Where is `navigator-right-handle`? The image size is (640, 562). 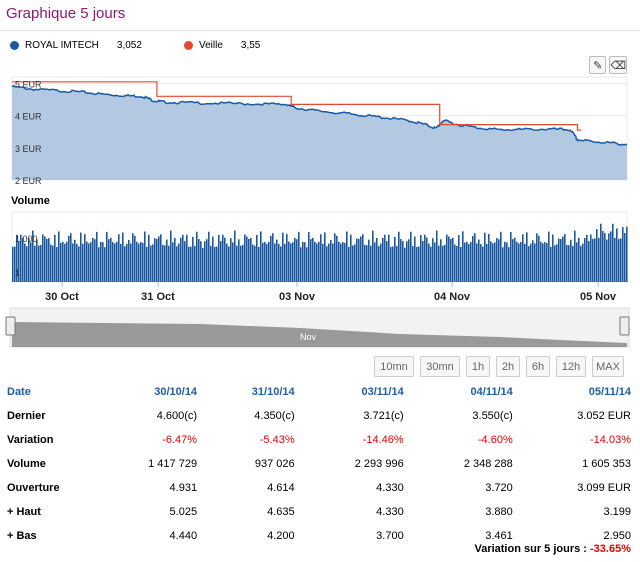
navigator-right-handle is located at coordinates (624, 326).